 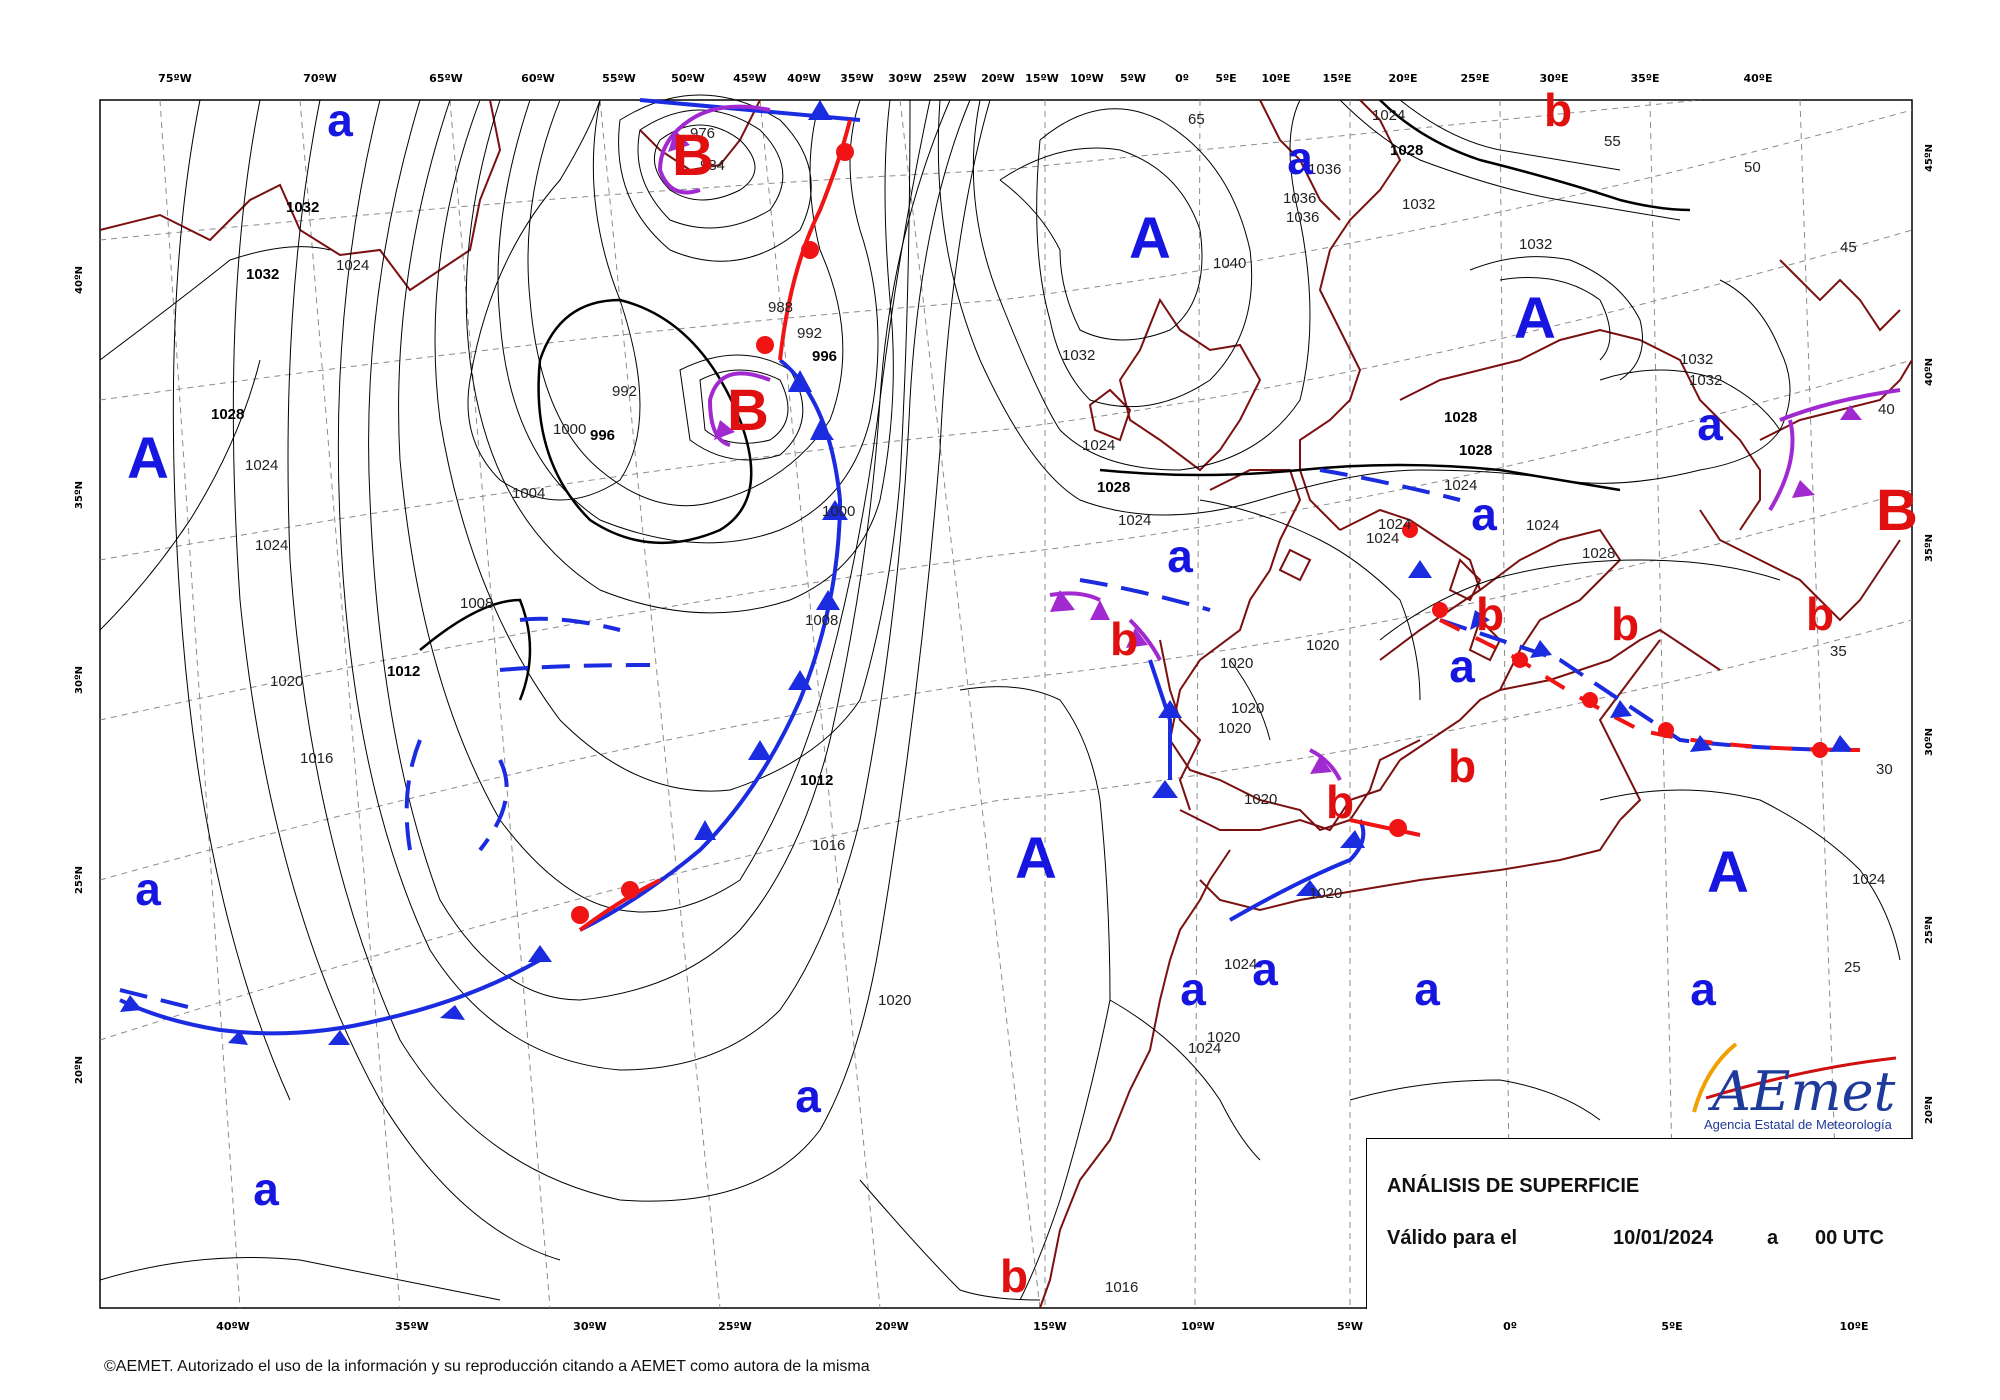 I want to click on left-latitude-label: 40ºN, so click(x=79, y=280).